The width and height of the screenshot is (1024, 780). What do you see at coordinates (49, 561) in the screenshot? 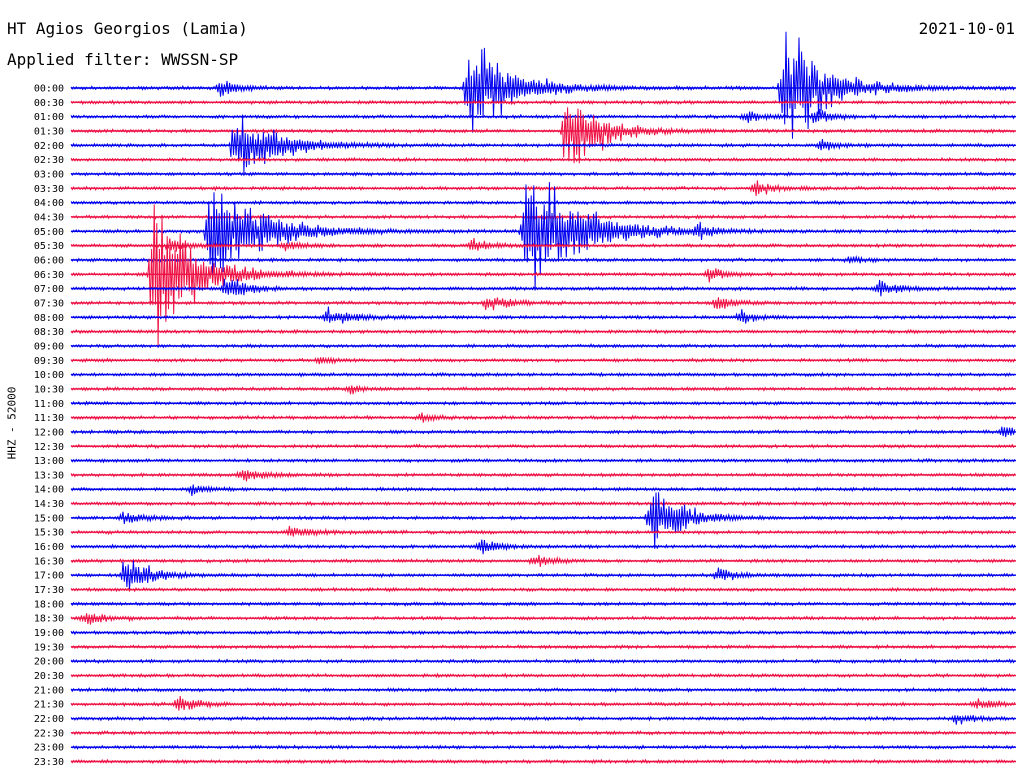
I see `row-time-label: 16:30` at bounding box center [49, 561].